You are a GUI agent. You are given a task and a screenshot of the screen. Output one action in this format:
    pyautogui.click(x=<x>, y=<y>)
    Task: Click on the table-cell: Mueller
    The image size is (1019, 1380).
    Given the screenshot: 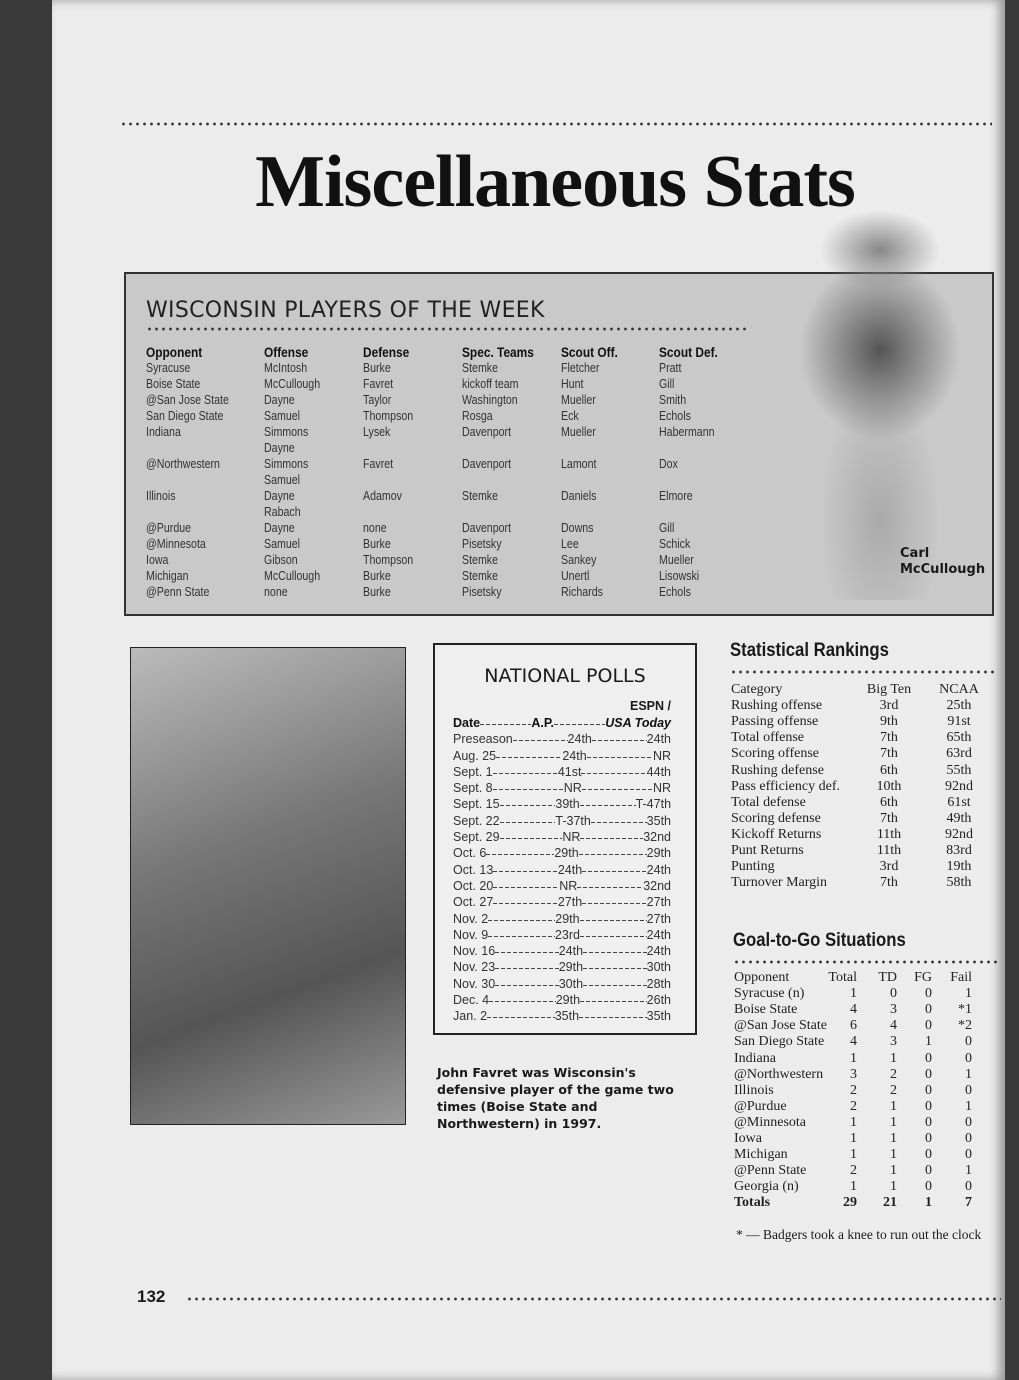 What is the action you would take?
    pyautogui.click(x=676, y=560)
    